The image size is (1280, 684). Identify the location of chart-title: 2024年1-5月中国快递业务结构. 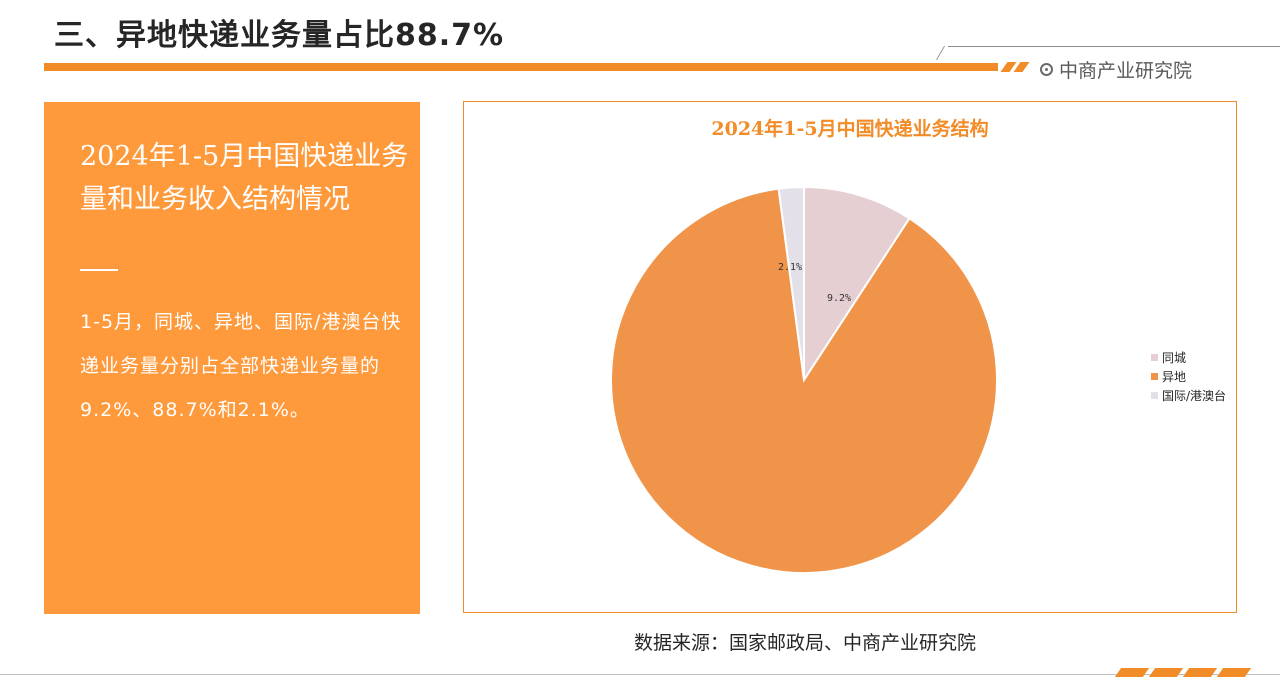
(850, 129).